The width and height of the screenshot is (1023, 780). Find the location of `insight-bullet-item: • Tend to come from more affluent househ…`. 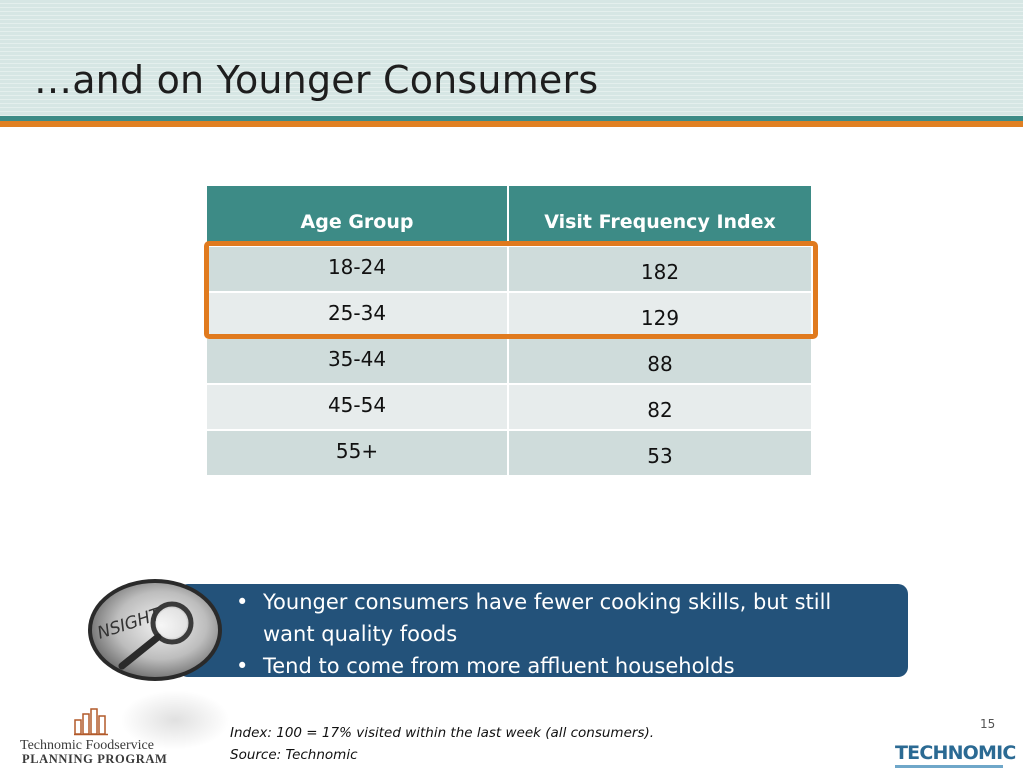

insight-bullet-item: • Tend to come from more affluent househ… is located at coordinates (556, 666).